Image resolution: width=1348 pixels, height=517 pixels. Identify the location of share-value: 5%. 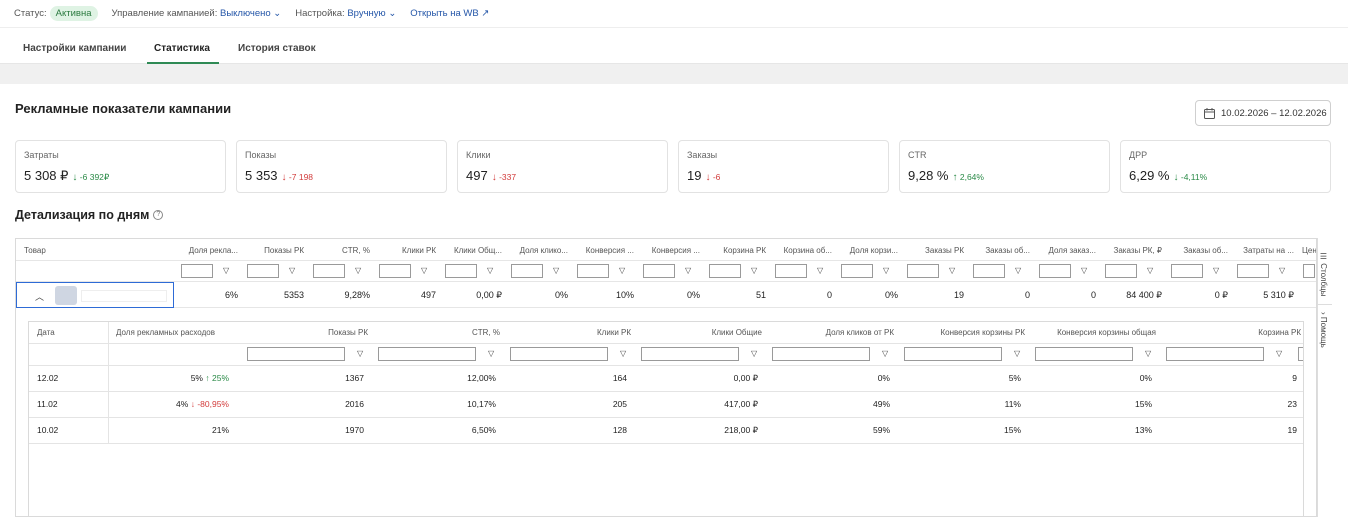
(196, 378).